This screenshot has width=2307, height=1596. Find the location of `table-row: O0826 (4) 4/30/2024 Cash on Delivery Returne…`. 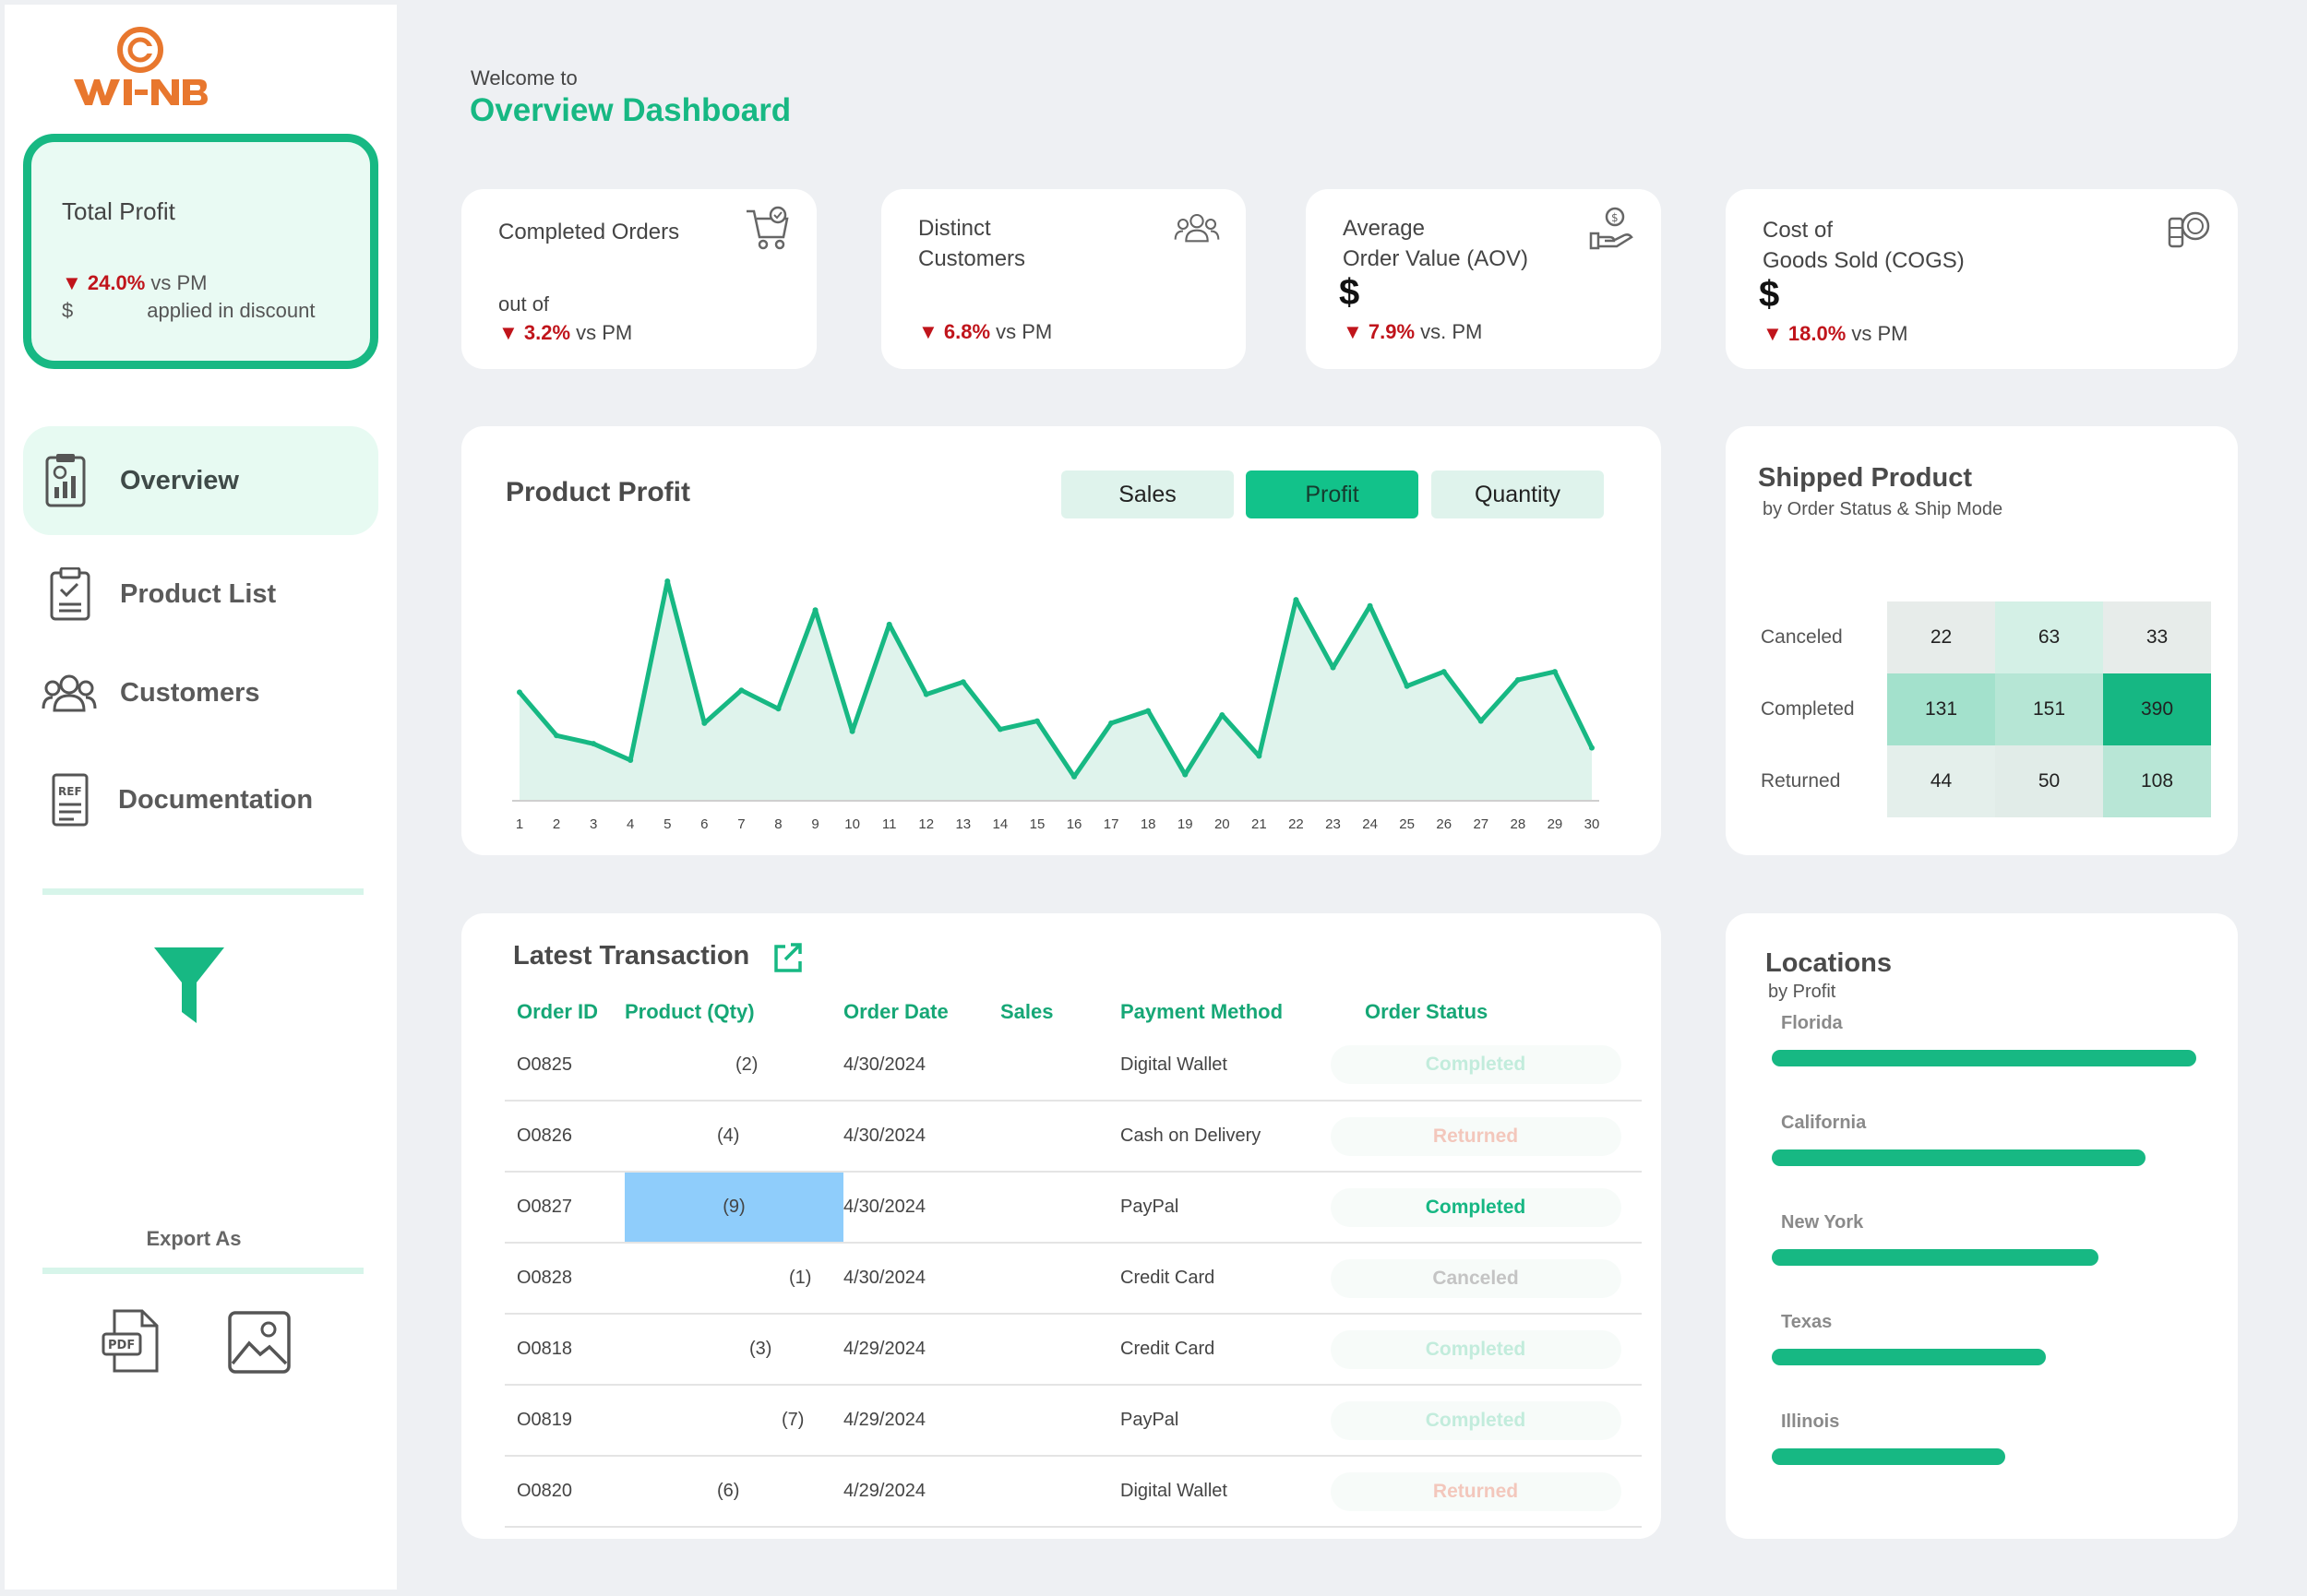

table-row: O0826 (4) 4/30/2024 Cash on Delivery Returne… is located at coordinates (1073, 1137).